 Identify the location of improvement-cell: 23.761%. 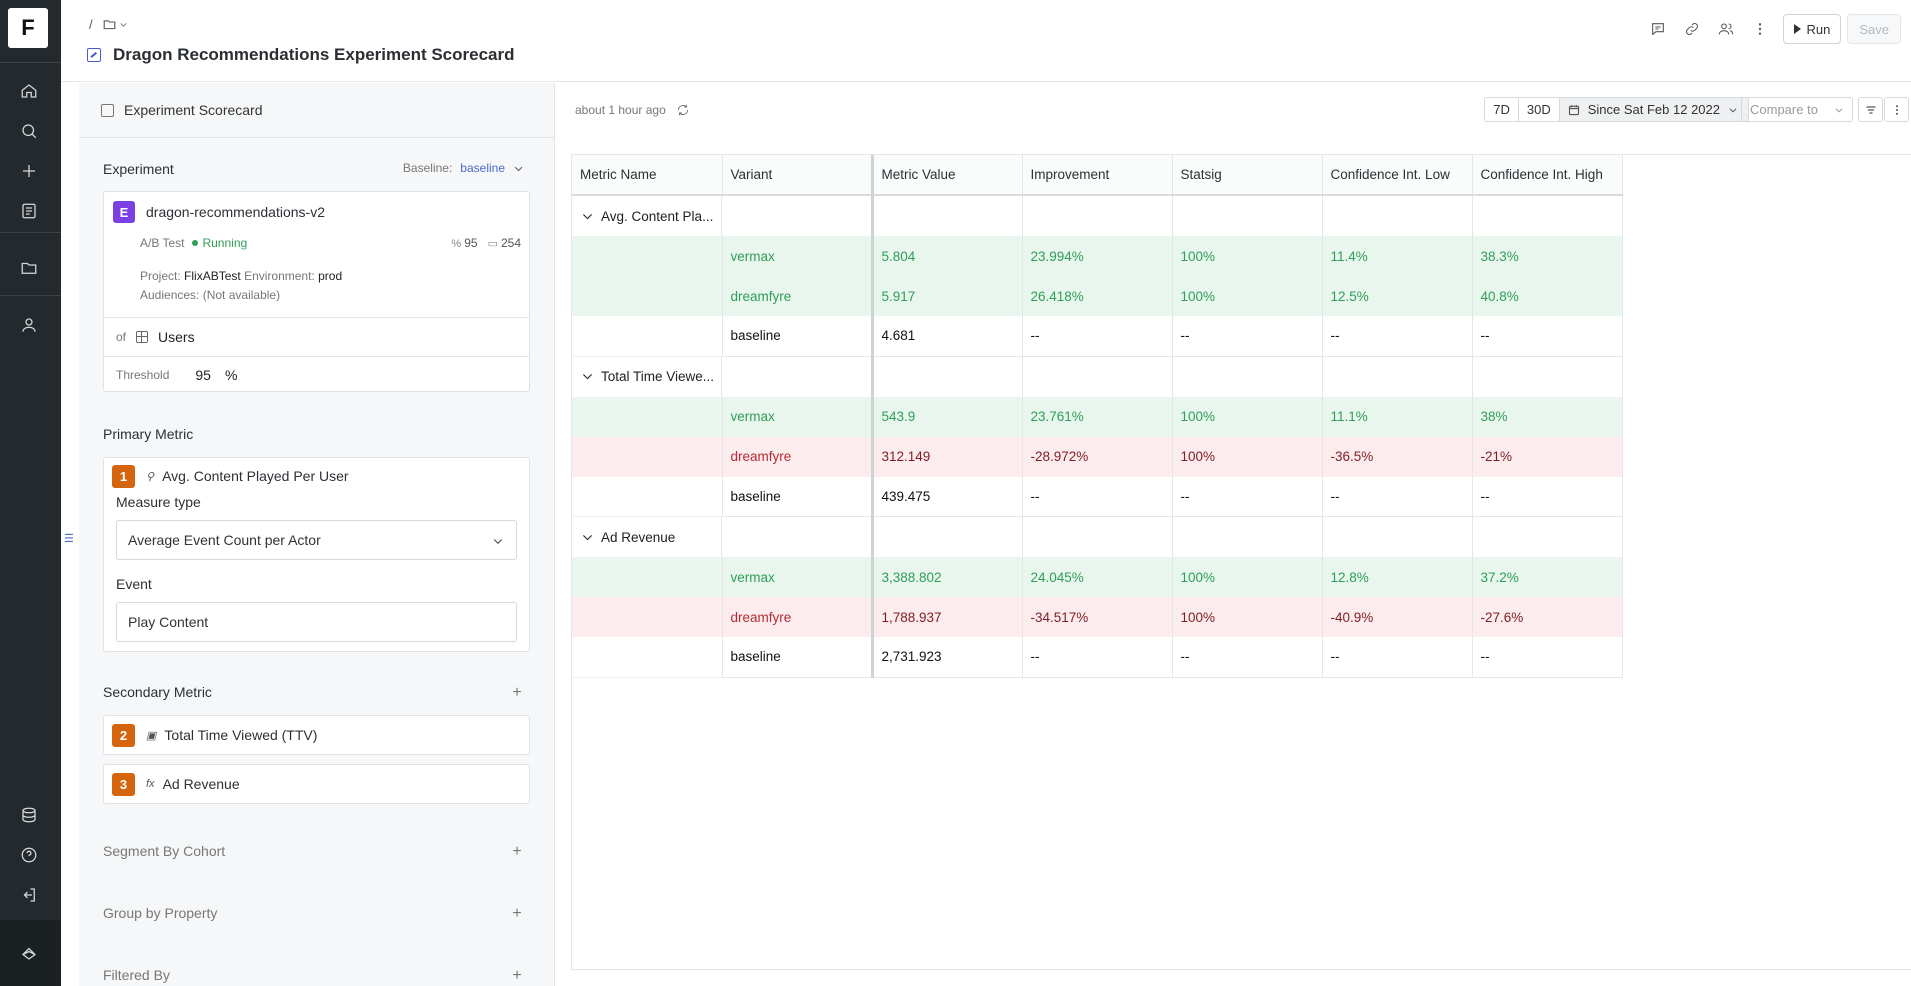
(1097, 416).